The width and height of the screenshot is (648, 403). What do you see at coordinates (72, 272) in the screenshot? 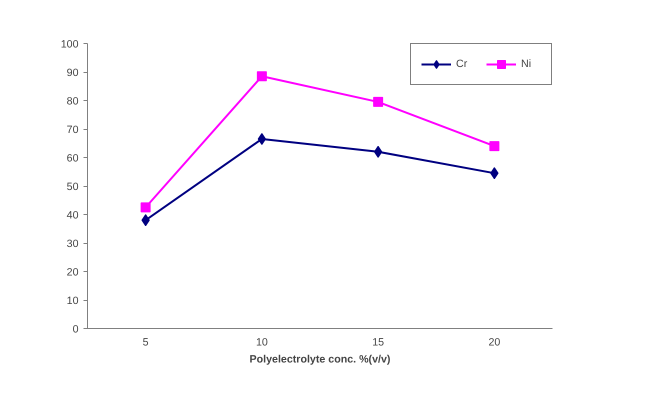
I see `y-tick-label: 20` at bounding box center [72, 272].